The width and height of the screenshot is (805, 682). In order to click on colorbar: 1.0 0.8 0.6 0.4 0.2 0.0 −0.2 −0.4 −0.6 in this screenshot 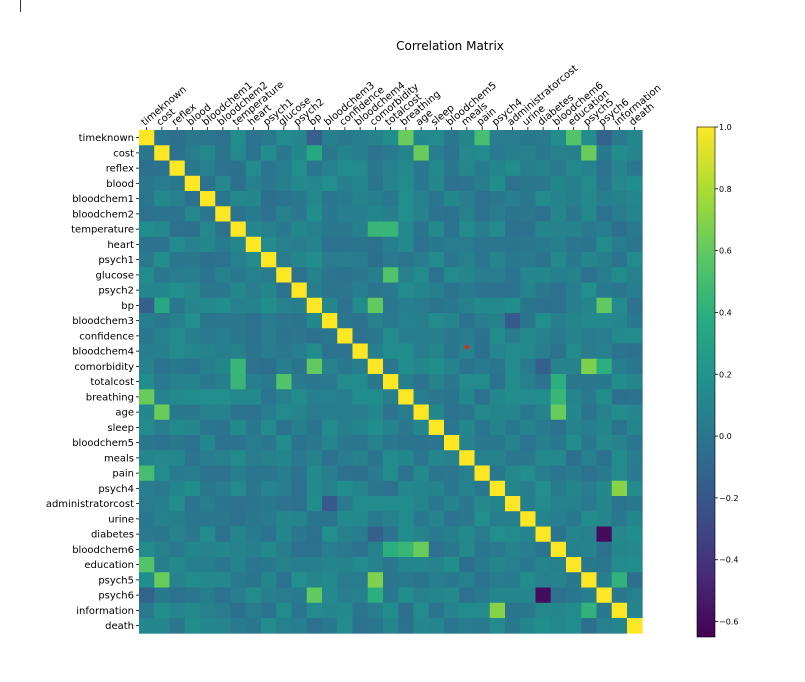, I will do `click(717, 380)`.